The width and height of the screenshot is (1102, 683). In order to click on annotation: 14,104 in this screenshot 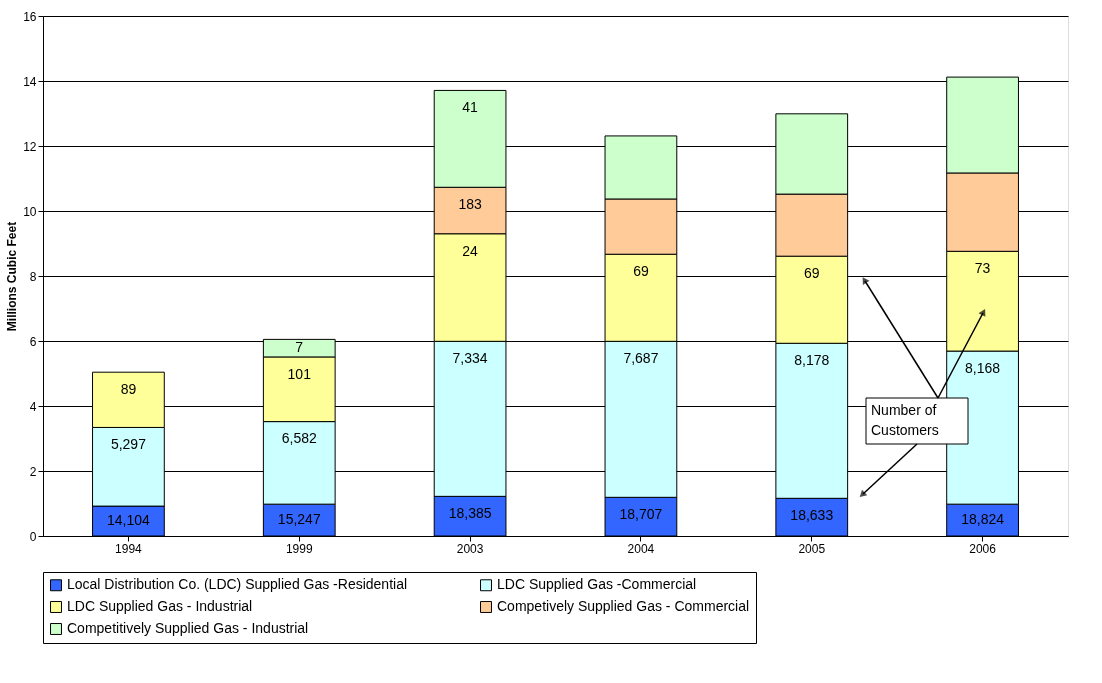, I will do `click(129, 520)`.